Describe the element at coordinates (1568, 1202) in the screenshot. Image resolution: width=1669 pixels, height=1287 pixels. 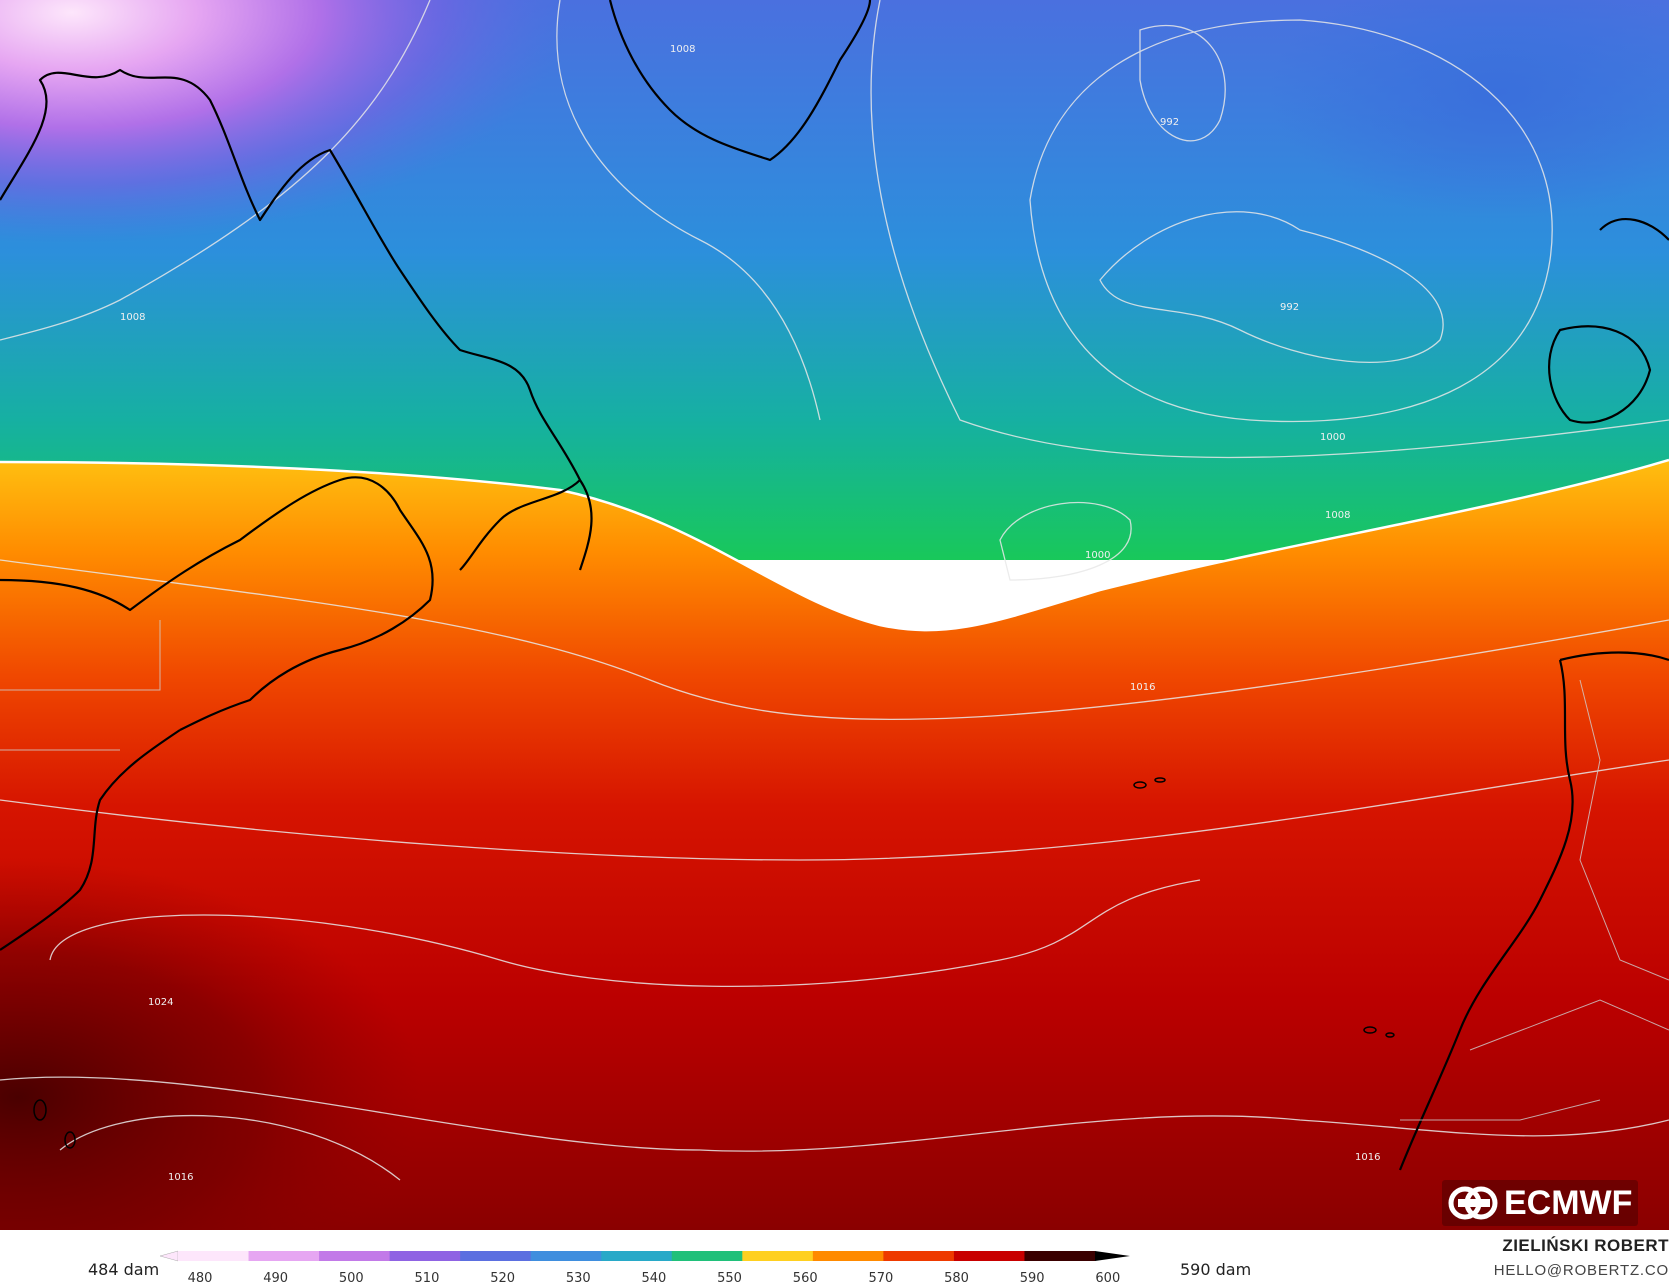
I see `ecmwf-logo-text: ECMWF` at that location.